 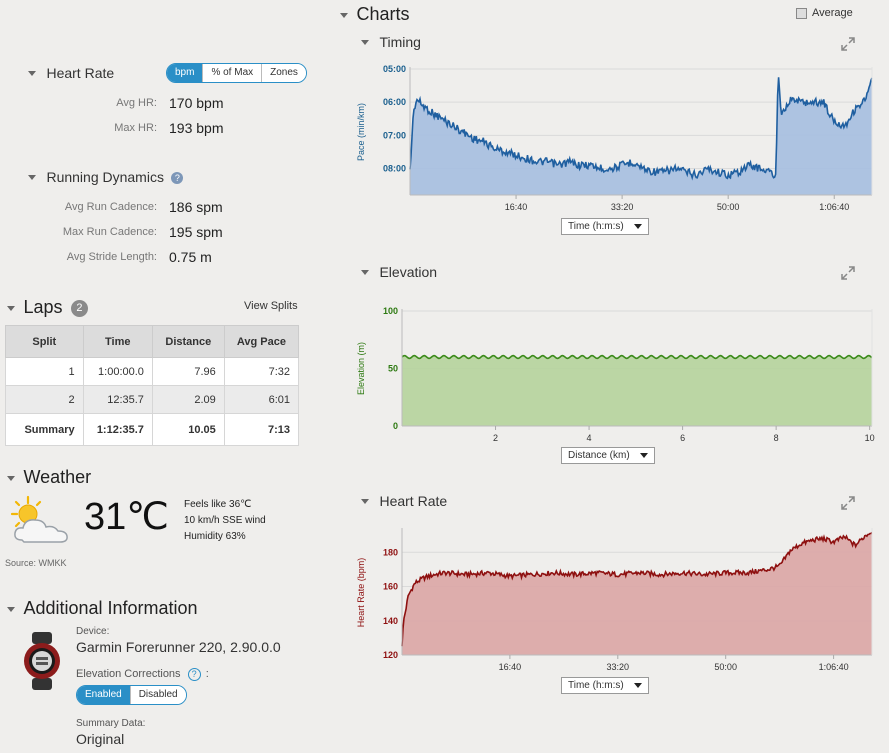 I want to click on laps-section-toggle: Laps 2, so click(x=47, y=307).